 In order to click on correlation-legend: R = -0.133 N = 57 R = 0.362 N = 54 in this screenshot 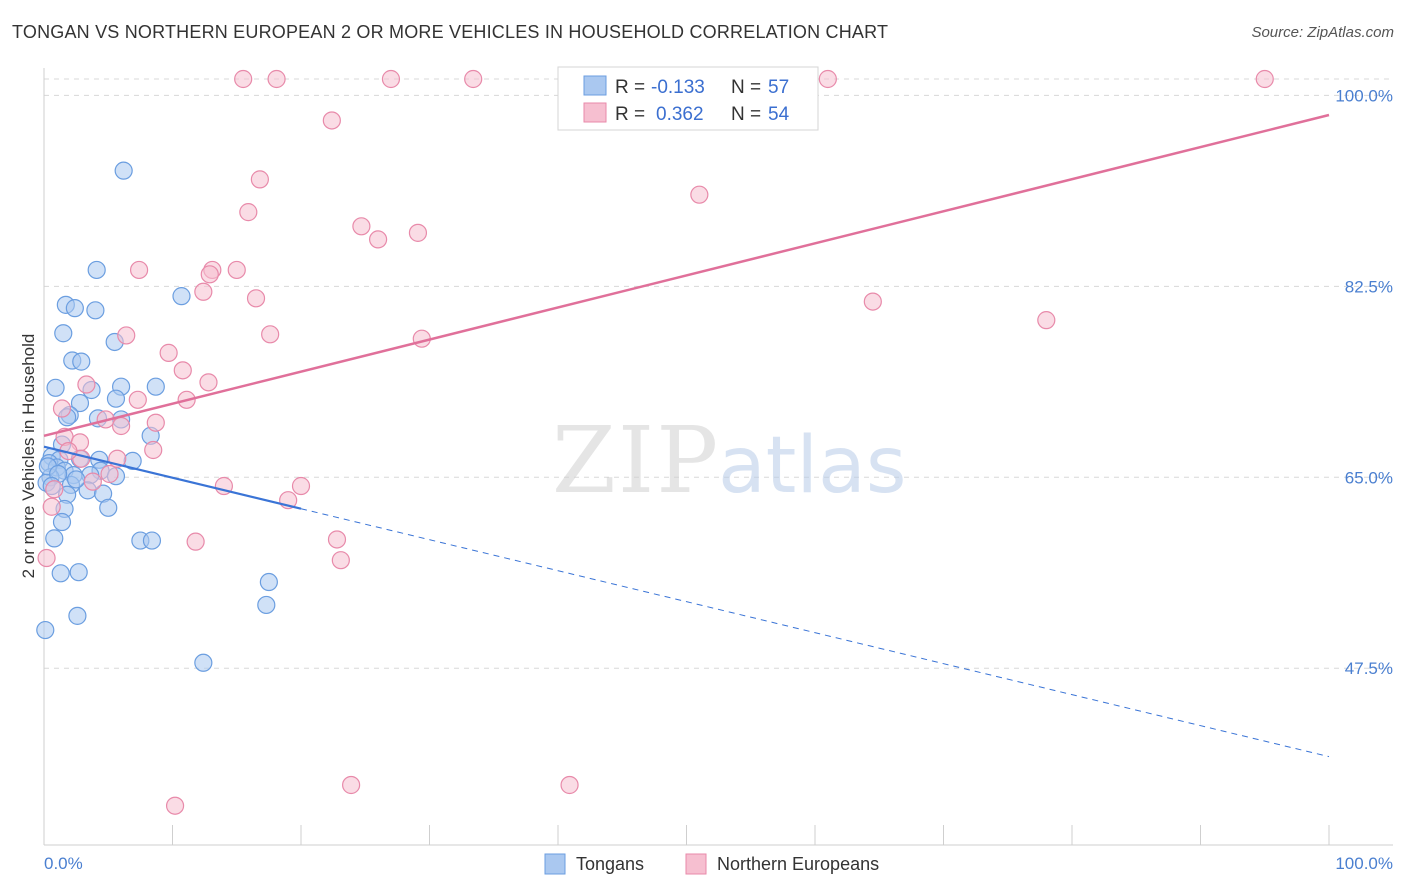, I will do `click(688, 98)`.